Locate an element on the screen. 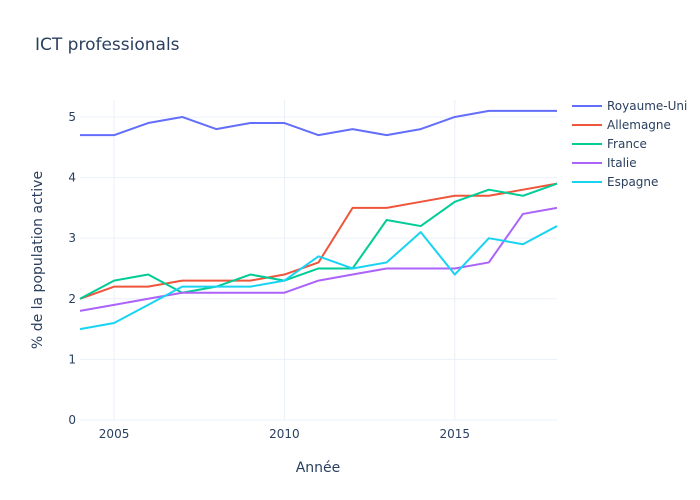 This screenshot has height=500, width=700. series-line-italie is located at coordinates (318, 259).